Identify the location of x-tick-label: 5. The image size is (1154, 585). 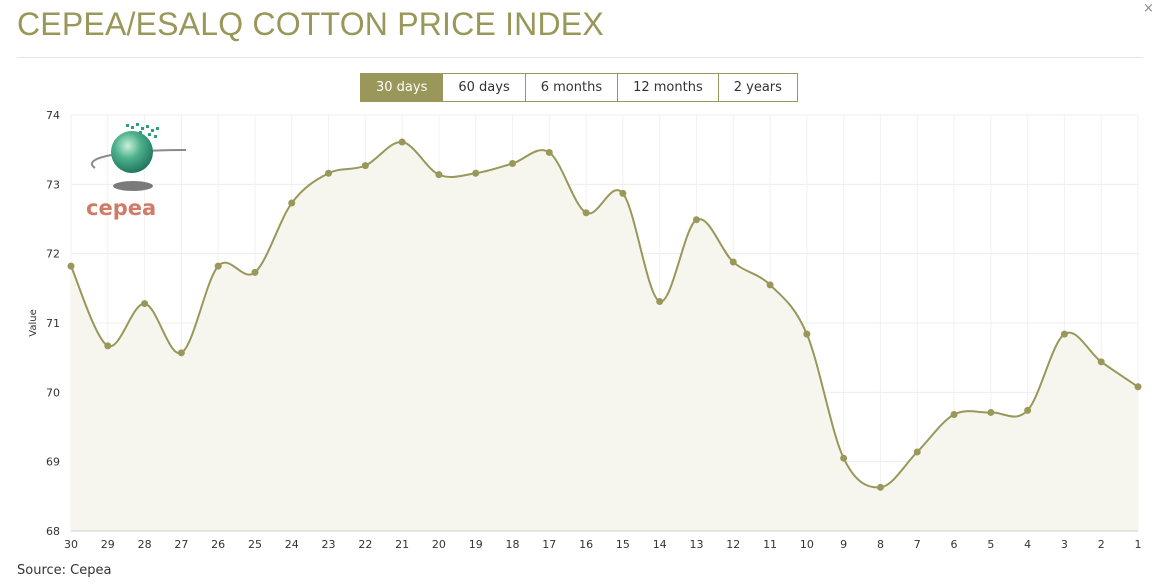
(990, 544).